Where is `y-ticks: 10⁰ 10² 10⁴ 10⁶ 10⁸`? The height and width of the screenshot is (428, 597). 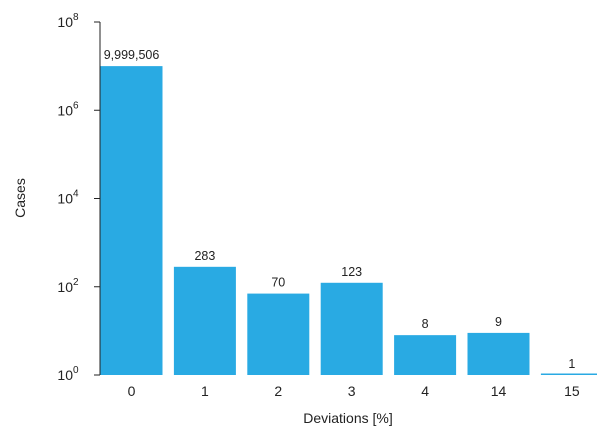 y-ticks: 10⁰ 10² 10⁴ 10⁶ 10⁸ is located at coordinates (78, 197).